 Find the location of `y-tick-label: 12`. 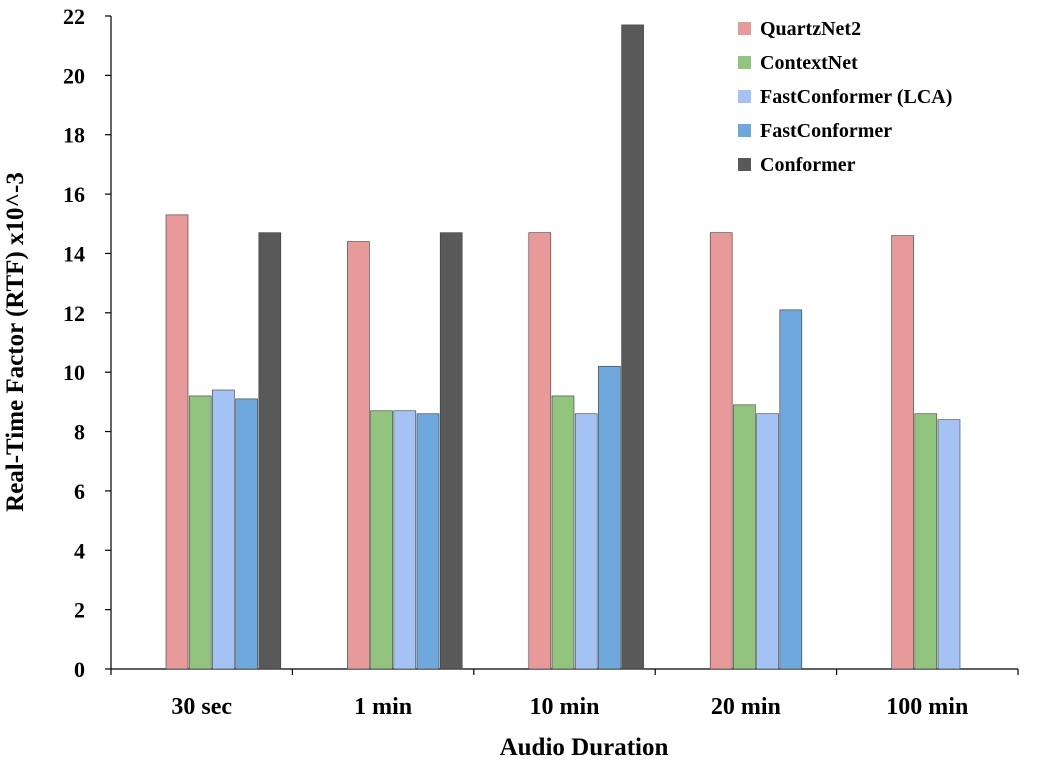

y-tick-label: 12 is located at coordinates (74, 313).